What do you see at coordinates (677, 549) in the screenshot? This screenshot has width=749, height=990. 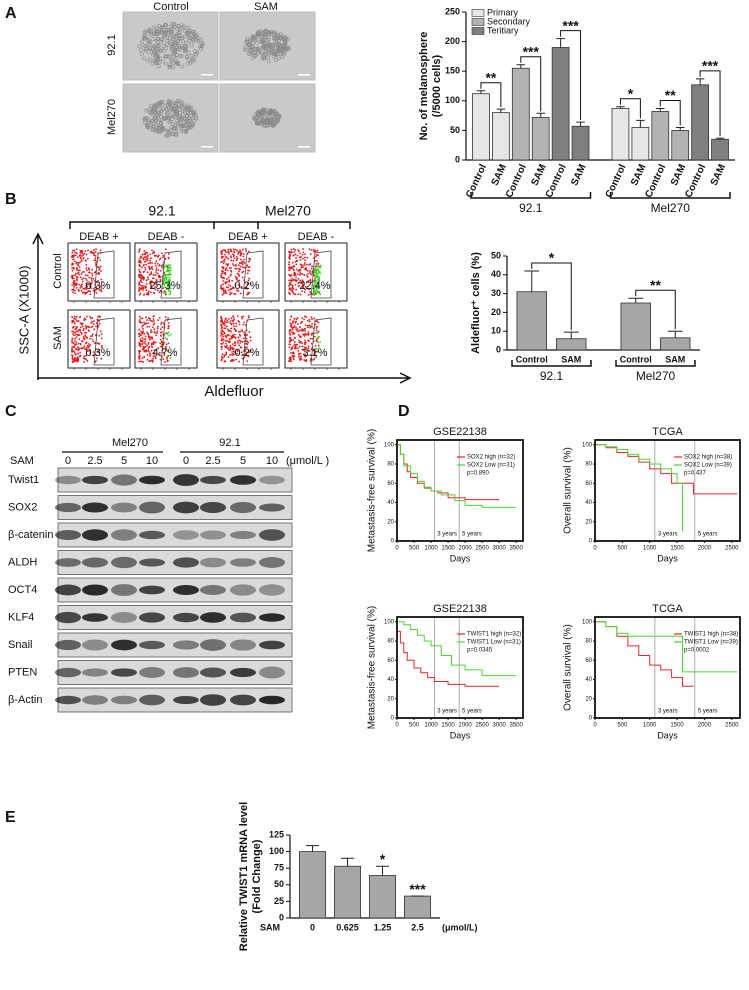 I see `x-tick-label: 1500` at bounding box center [677, 549].